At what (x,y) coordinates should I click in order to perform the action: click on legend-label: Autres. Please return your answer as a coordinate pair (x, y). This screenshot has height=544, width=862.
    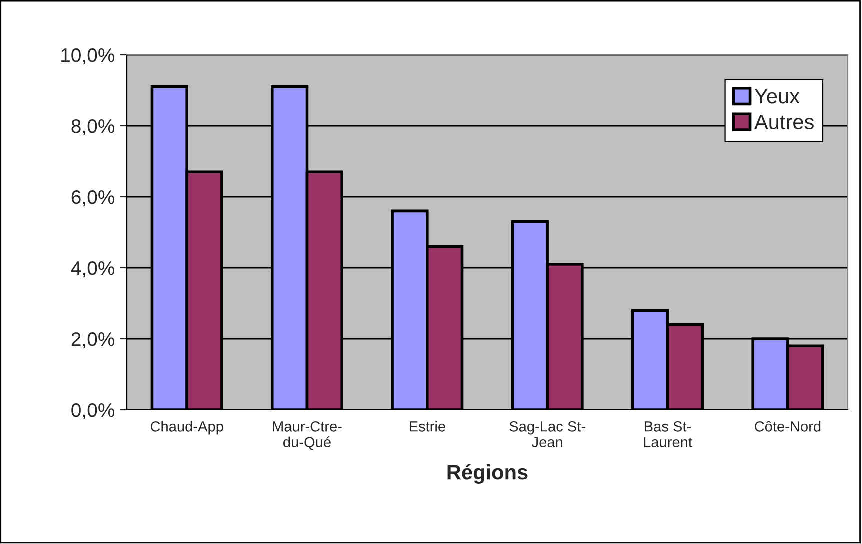
    Looking at the image, I should click on (784, 122).